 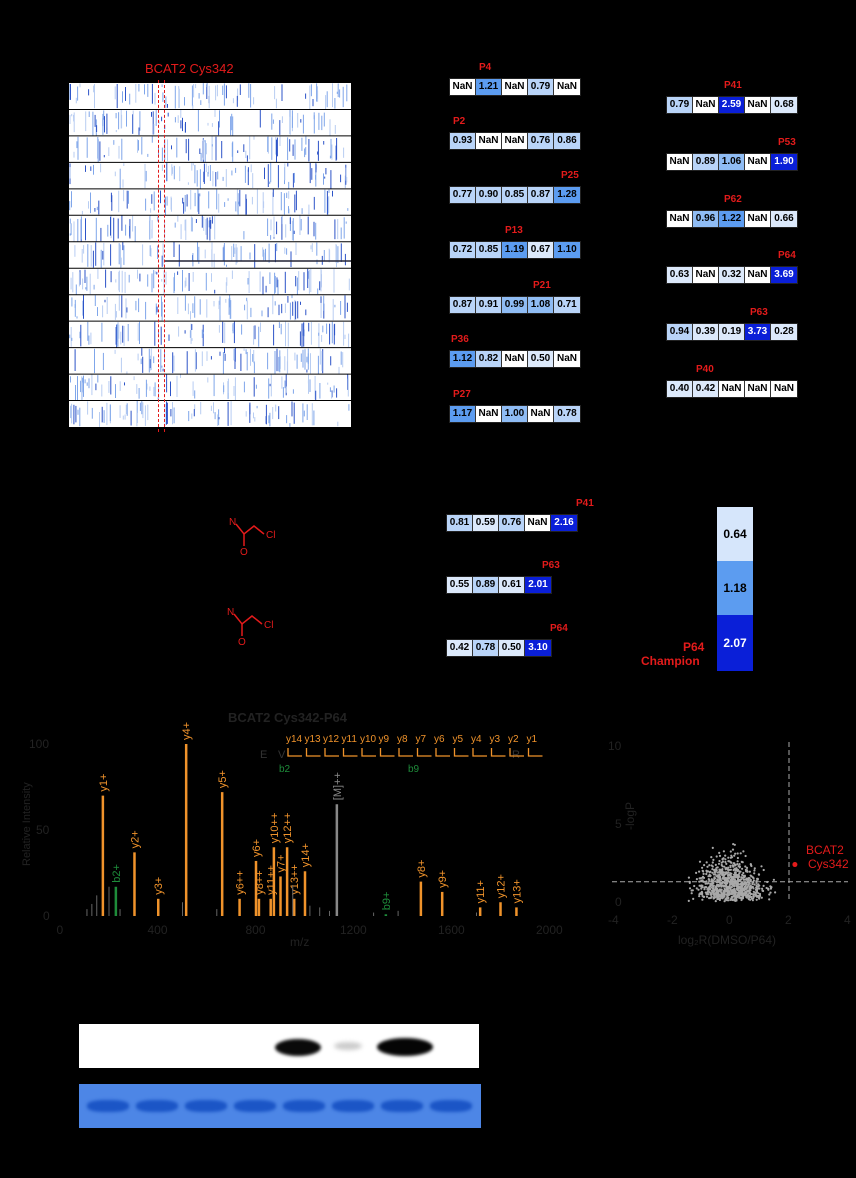 I want to click on heat-strip: 1.12 0.82 NaN 0.50 NaN, so click(x=515, y=359).